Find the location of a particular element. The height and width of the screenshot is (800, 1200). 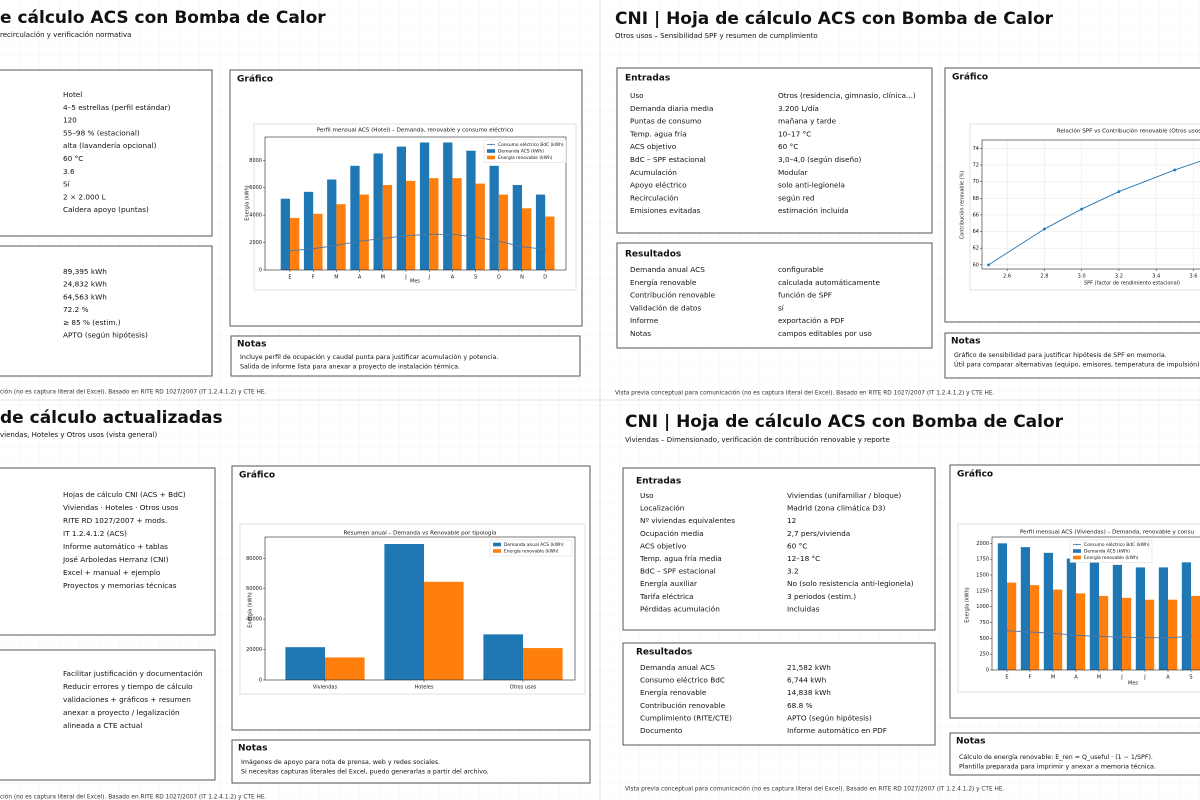

section-heading: Notas is located at coordinates (970, 742).